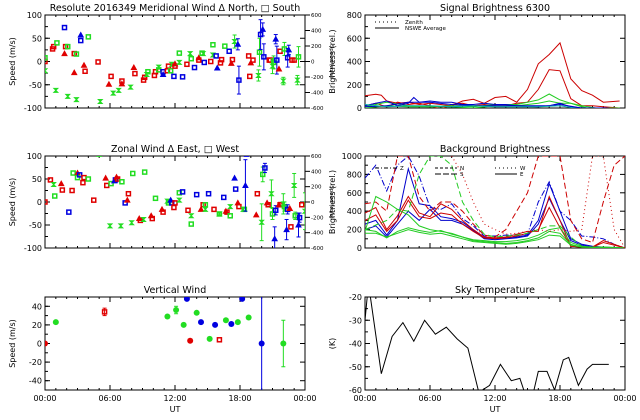 Image resolution: width=640 pixels, height=420 pixels. I want to click on y-tick-label: 200, so click(354, 85).